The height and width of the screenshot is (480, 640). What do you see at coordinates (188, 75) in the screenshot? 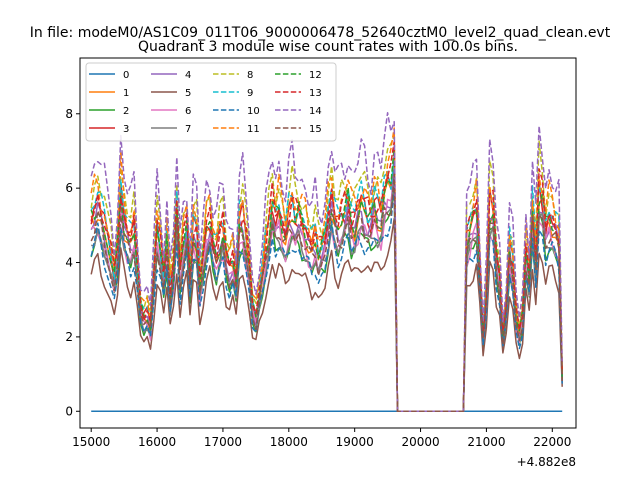
I see `legend-label-4: 4` at bounding box center [188, 75].